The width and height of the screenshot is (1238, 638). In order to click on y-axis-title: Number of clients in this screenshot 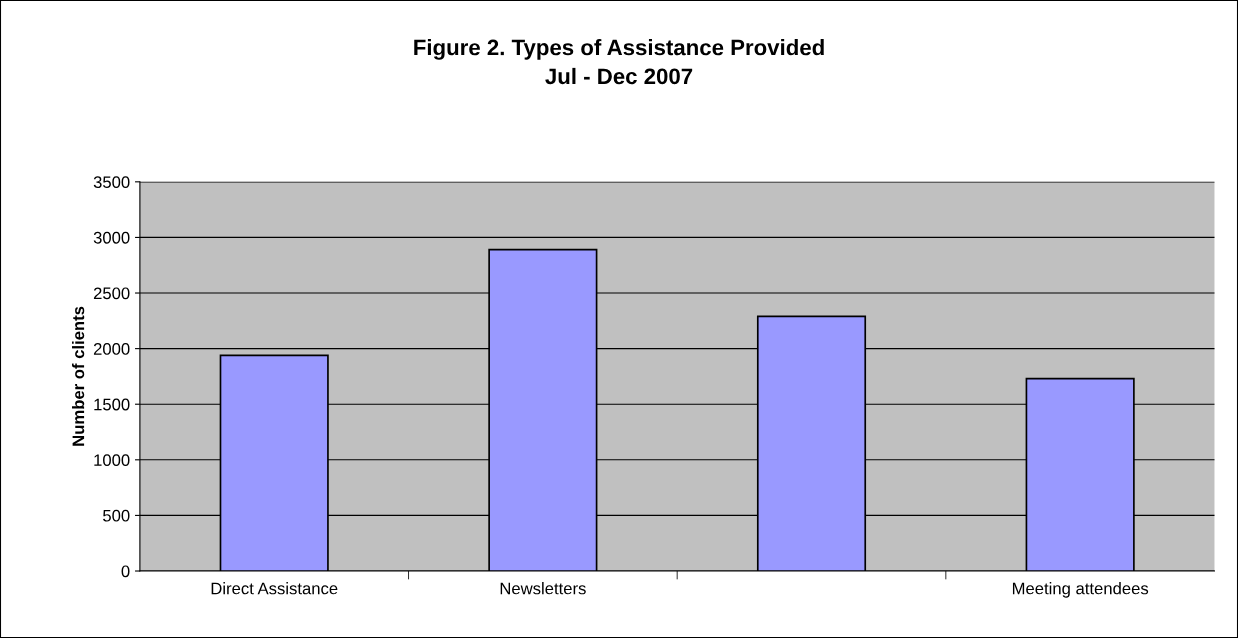, I will do `click(78, 376)`.